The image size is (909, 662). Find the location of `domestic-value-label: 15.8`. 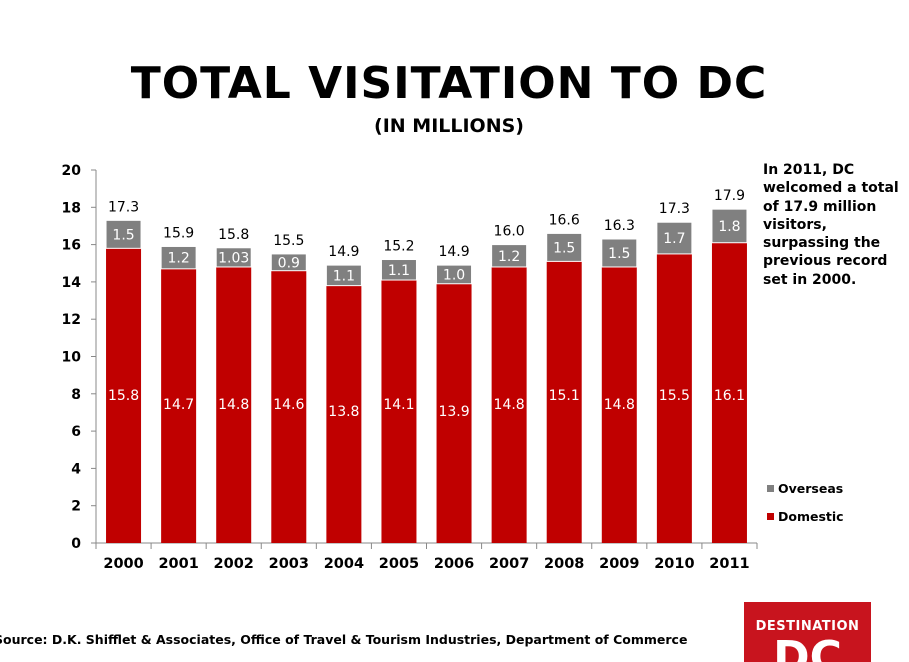

domestic-value-label: 15.8 is located at coordinates (123, 396).